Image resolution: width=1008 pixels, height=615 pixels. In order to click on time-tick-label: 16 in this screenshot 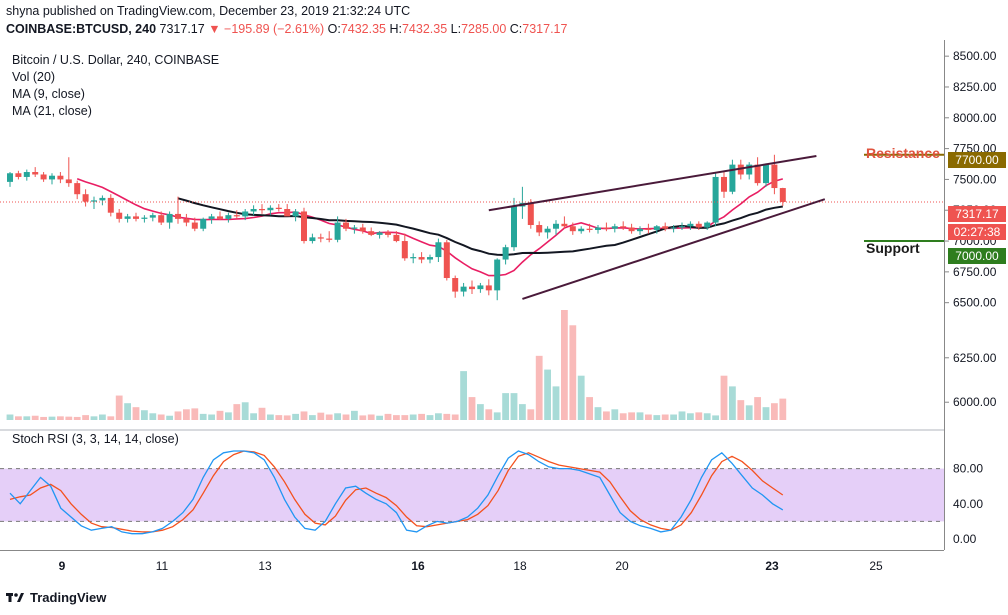, I will do `click(418, 566)`.